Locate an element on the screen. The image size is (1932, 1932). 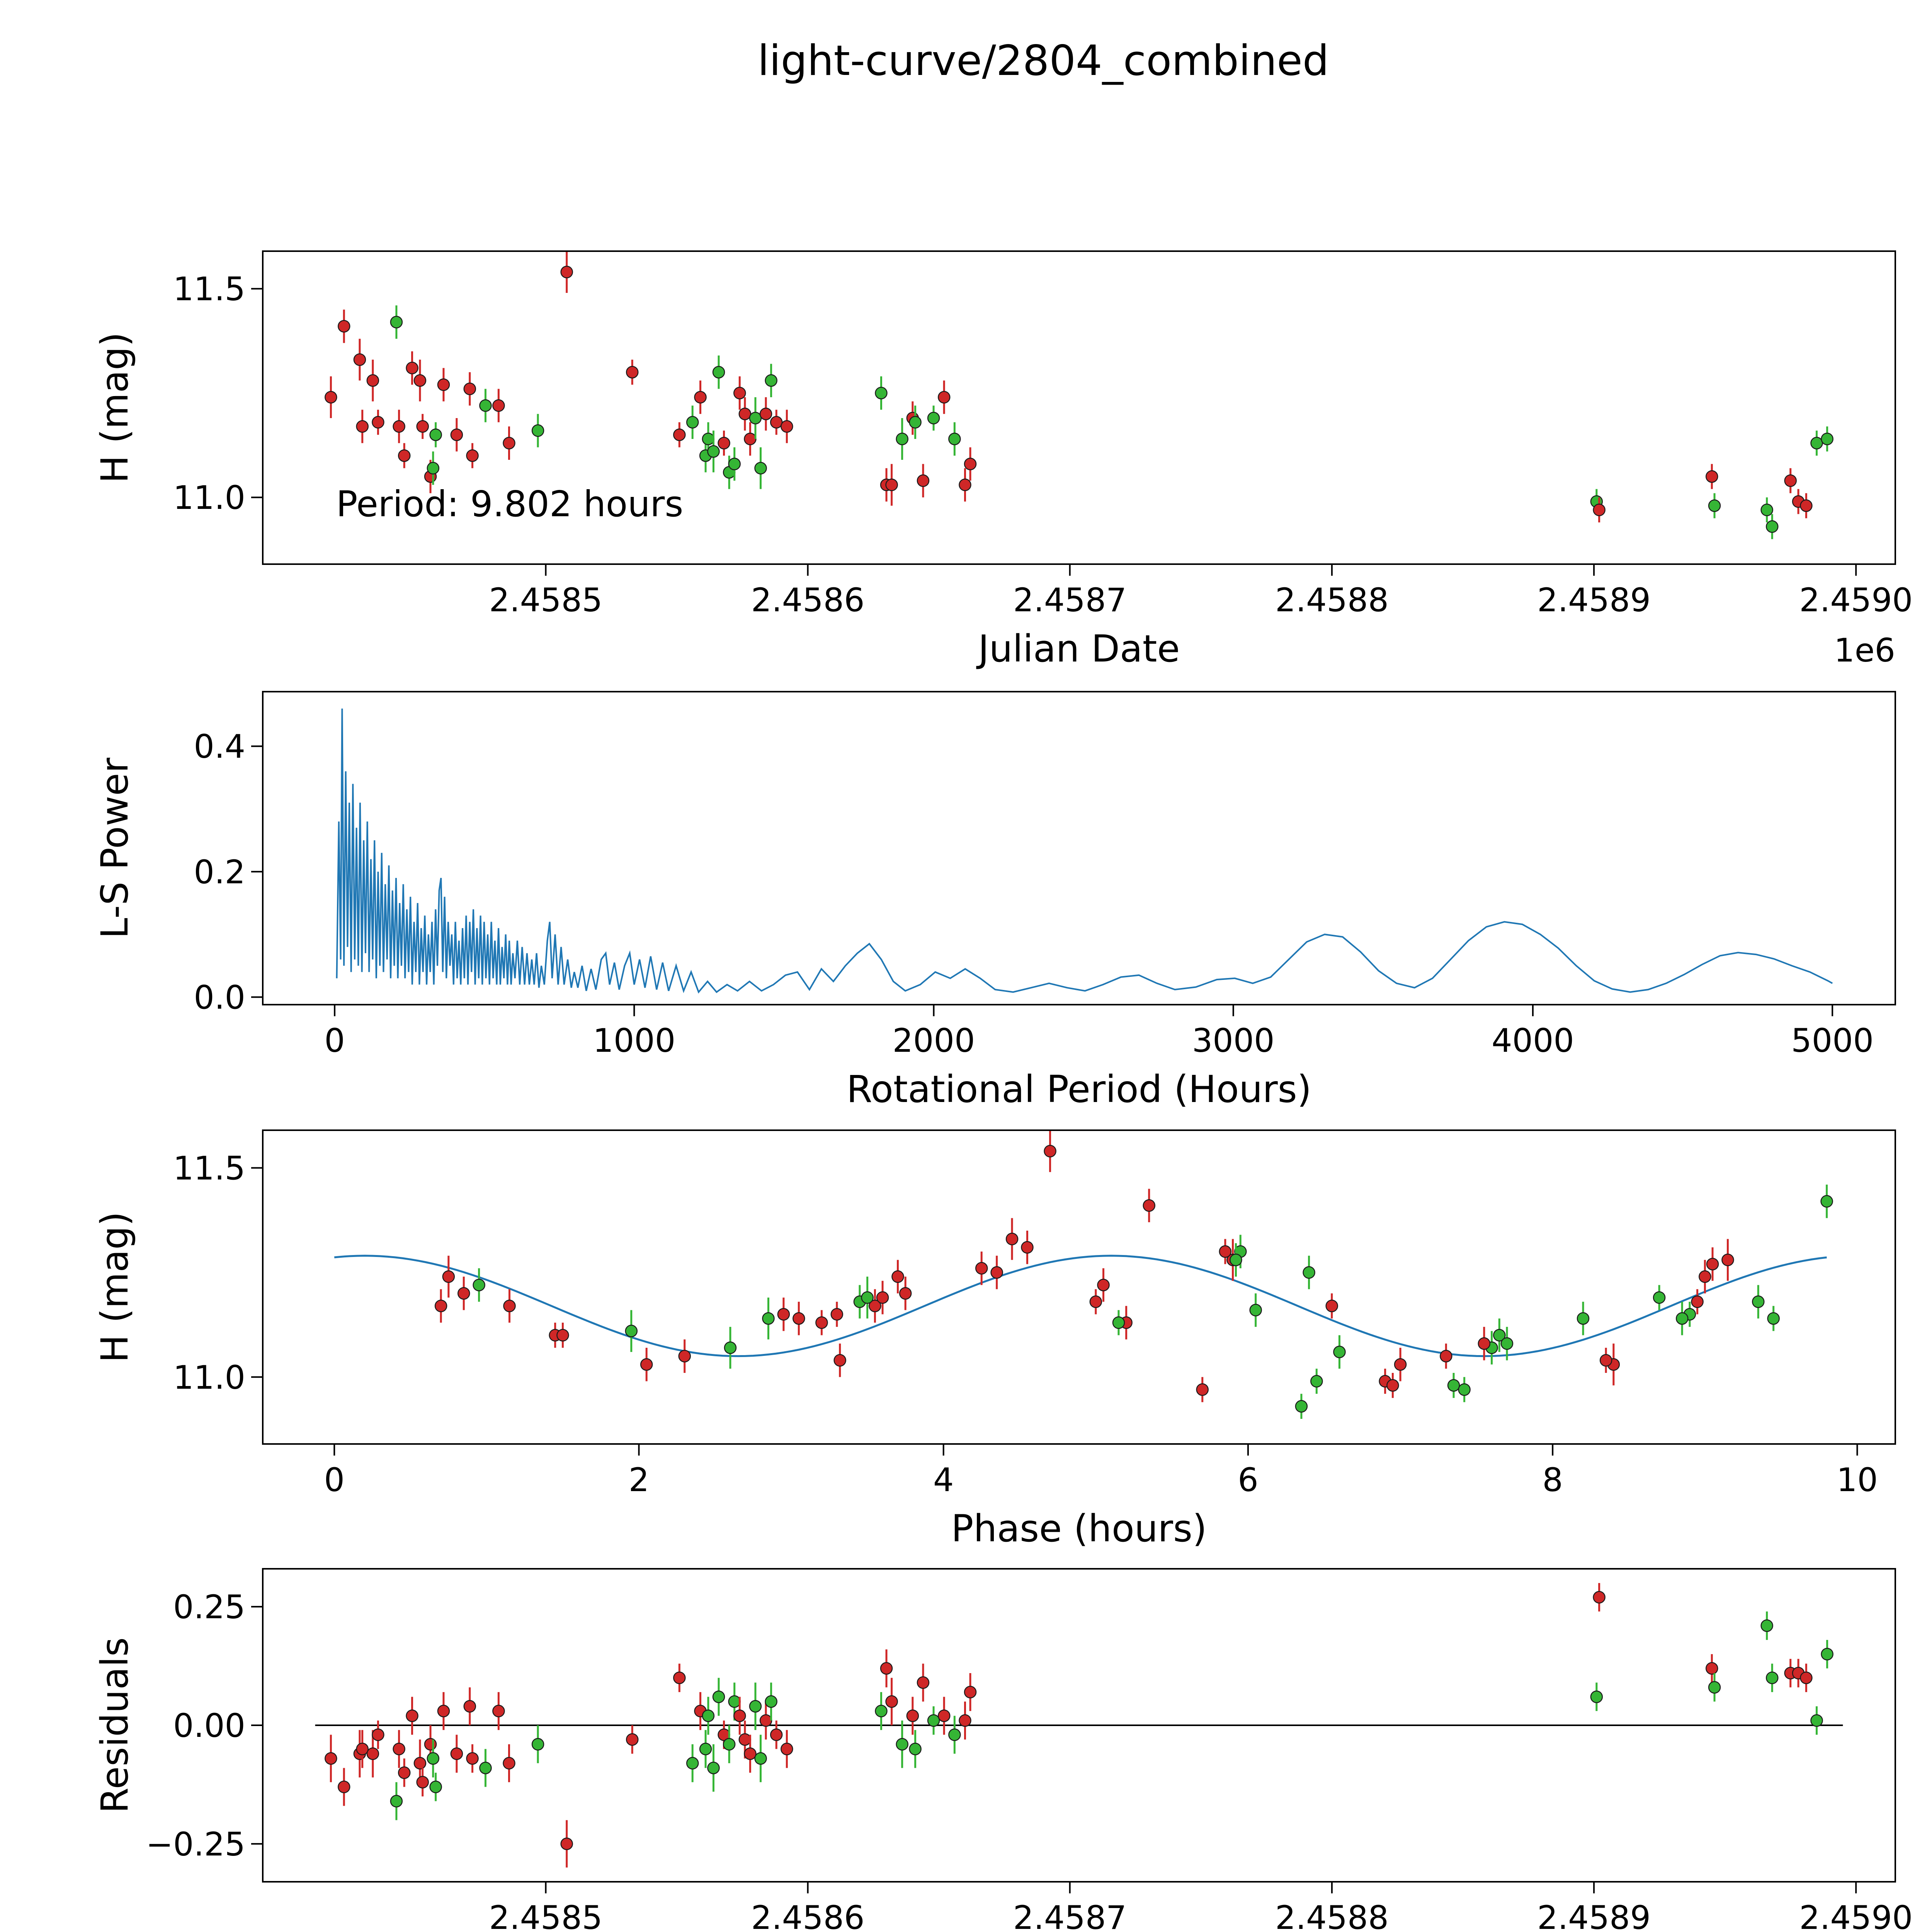
y-axis-label: H (mag) is located at coordinates (114, 407).